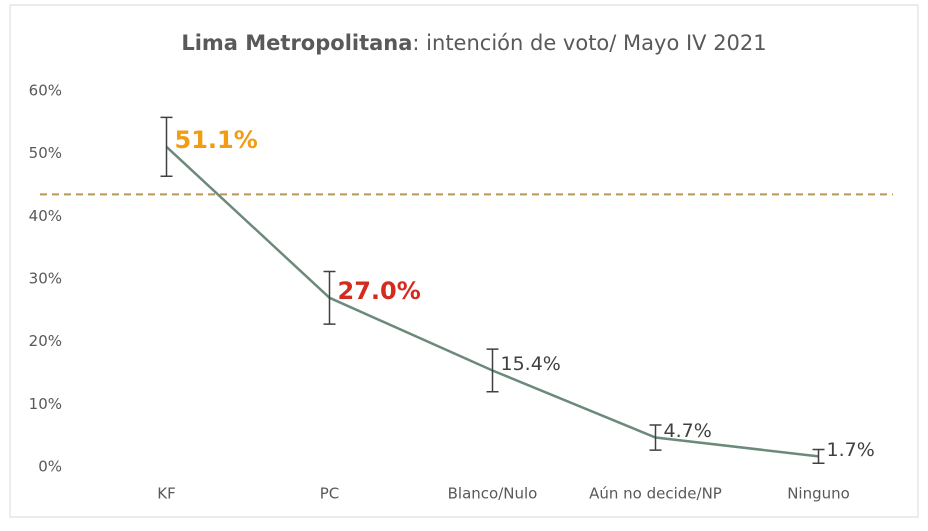  I want to click on x-tick-label: Aún no decide/NP, so click(655, 494).